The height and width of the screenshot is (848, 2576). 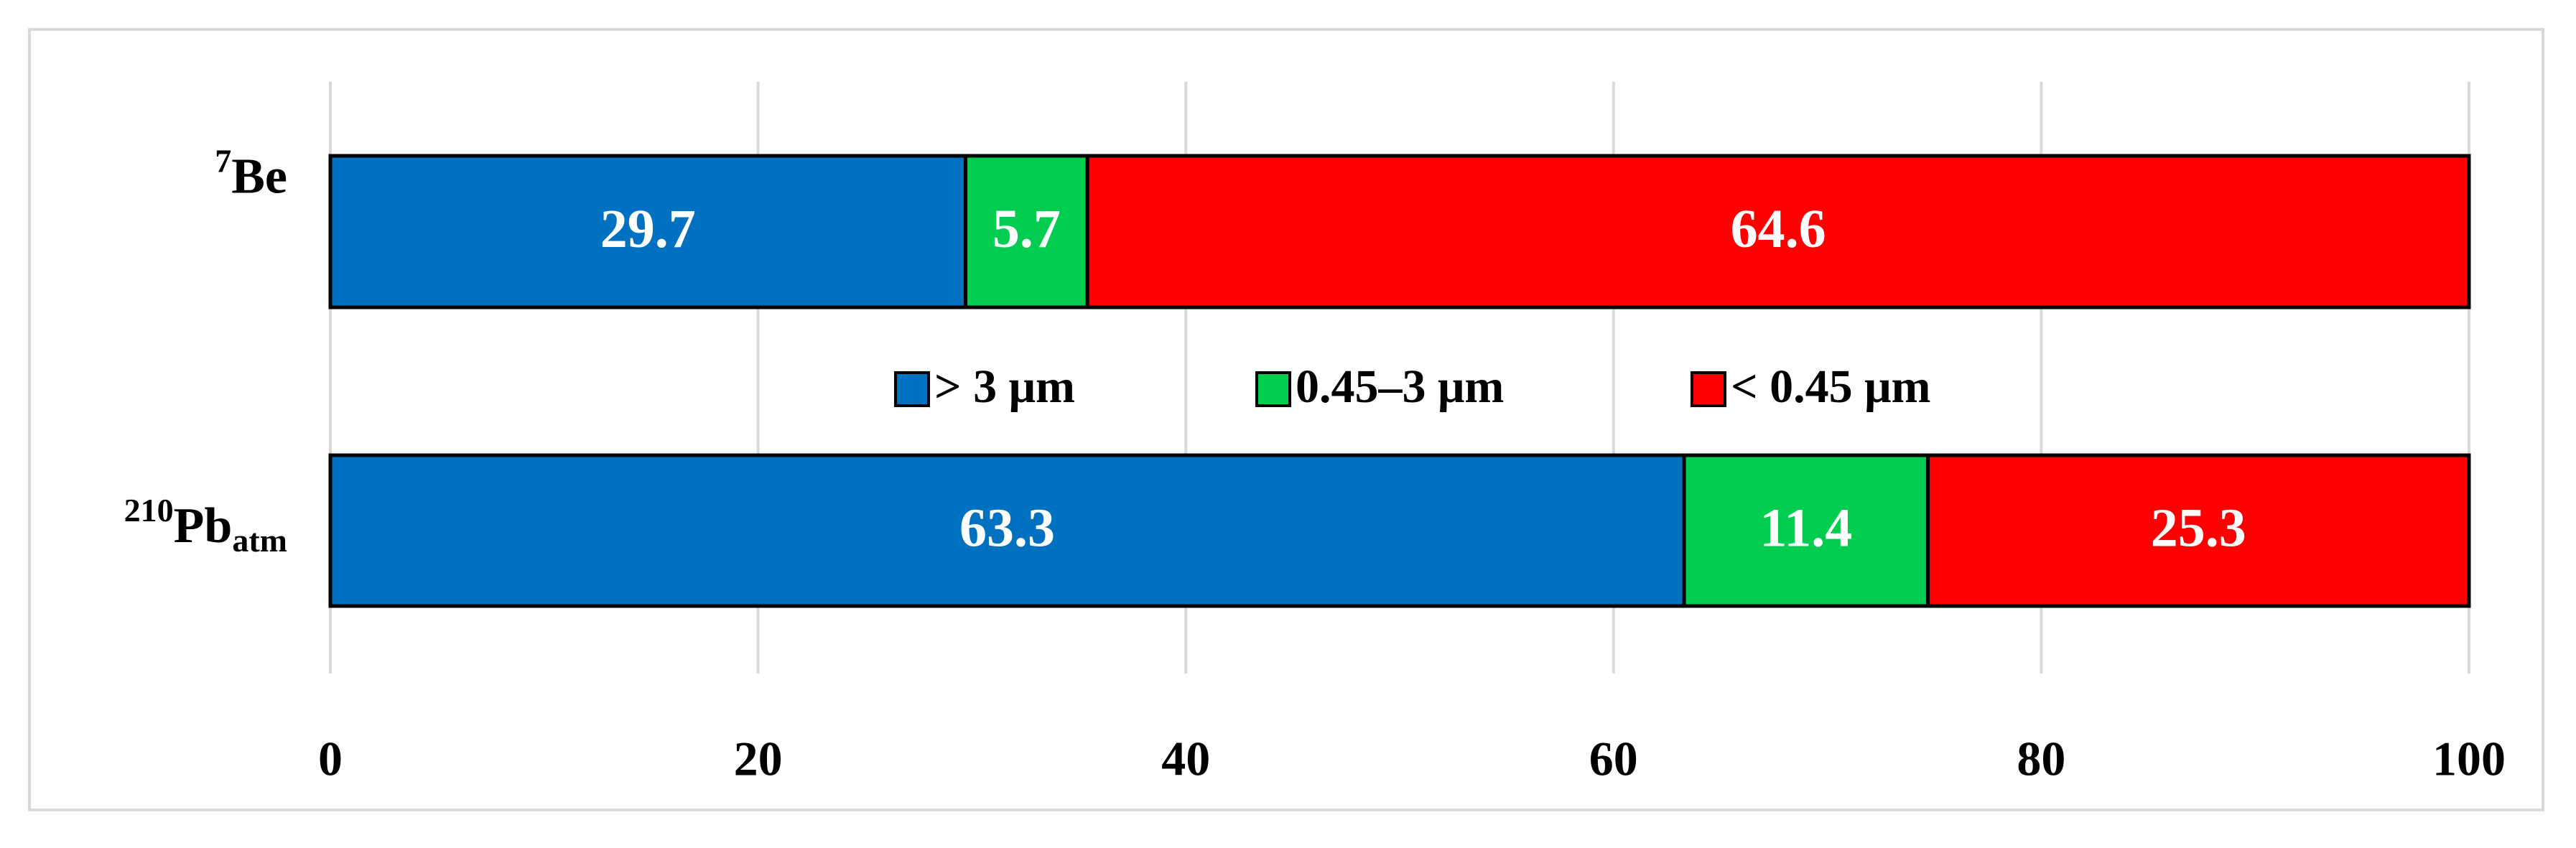 I want to click on legend-label: 0.45–3 μm, so click(x=1400, y=387).